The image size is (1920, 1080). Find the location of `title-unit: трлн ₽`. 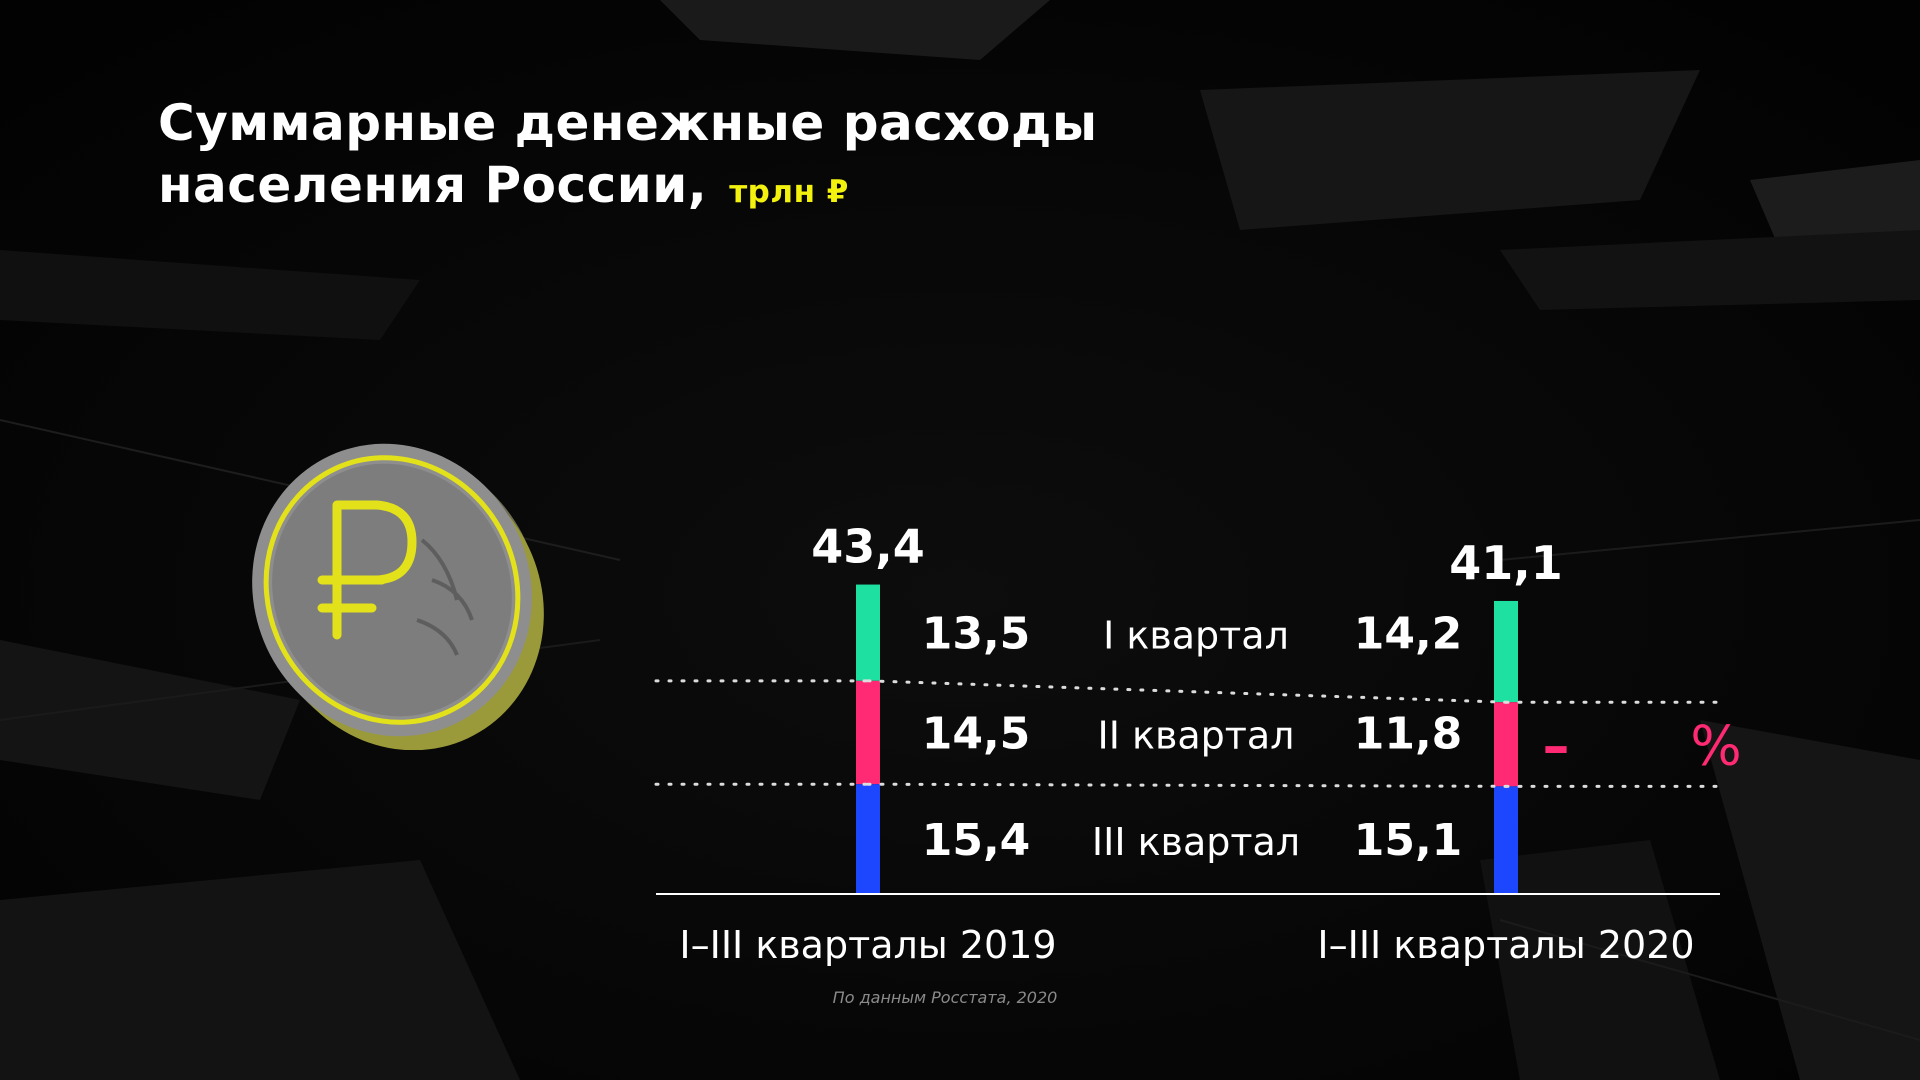

title-unit: трлн ₽ is located at coordinates (789, 192).